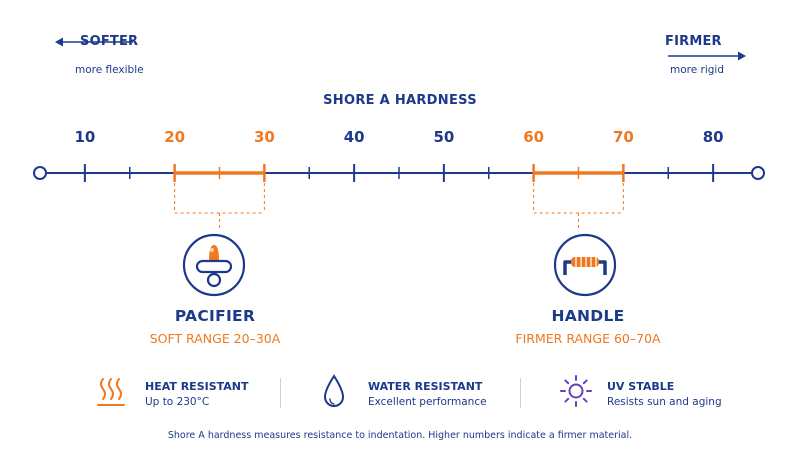 The height and width of the screenshot is (450, 800). Describe the element at coordinates (214, 265) in the screenshot. I see `pacifier-icon` at that location.